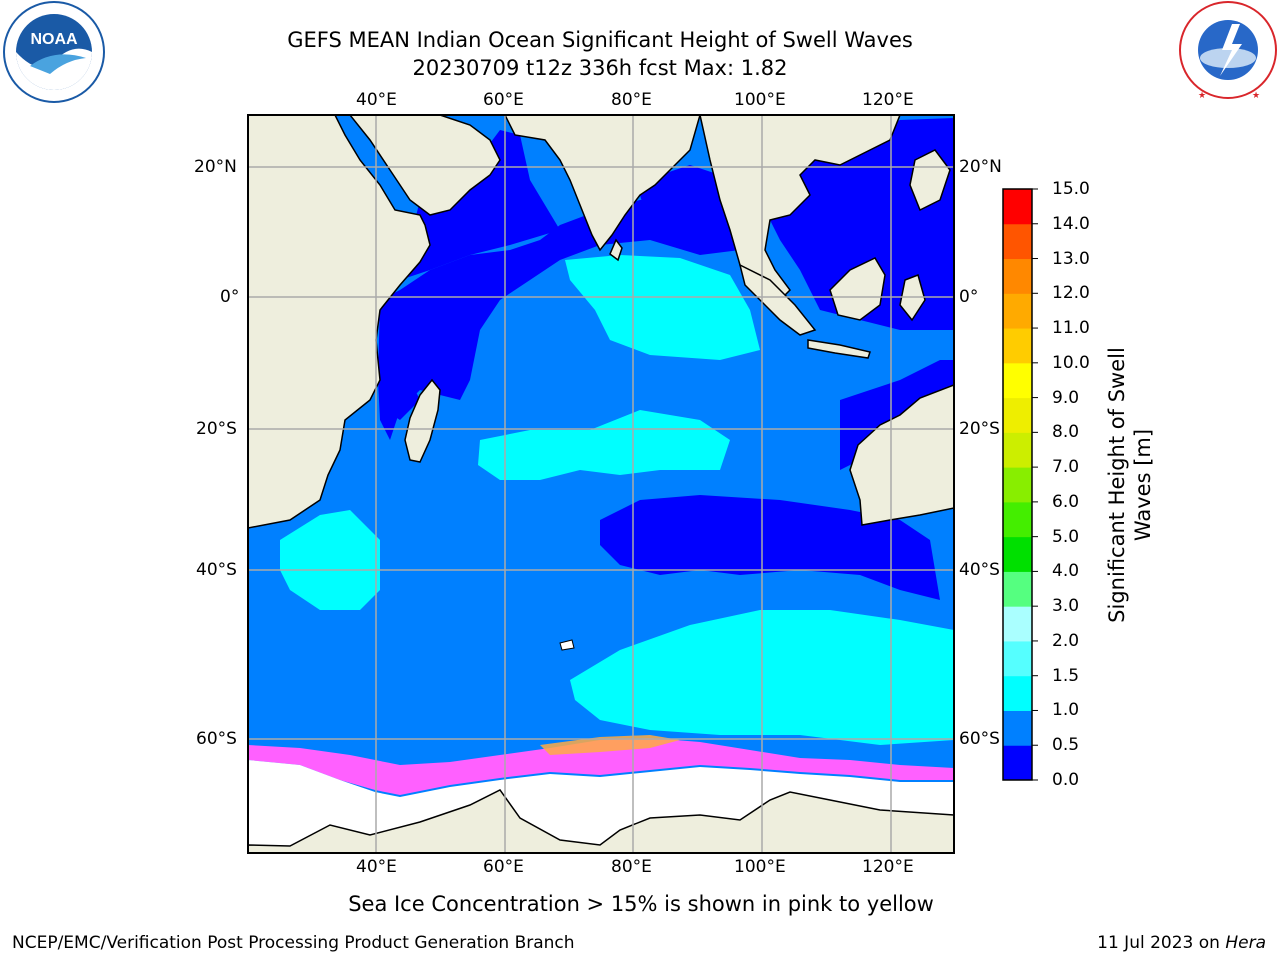  What do you see at coordinates (230, 297) in the screenshot?
I see `lat-tick-left-0: 0°` at bounding box center [230, 297].